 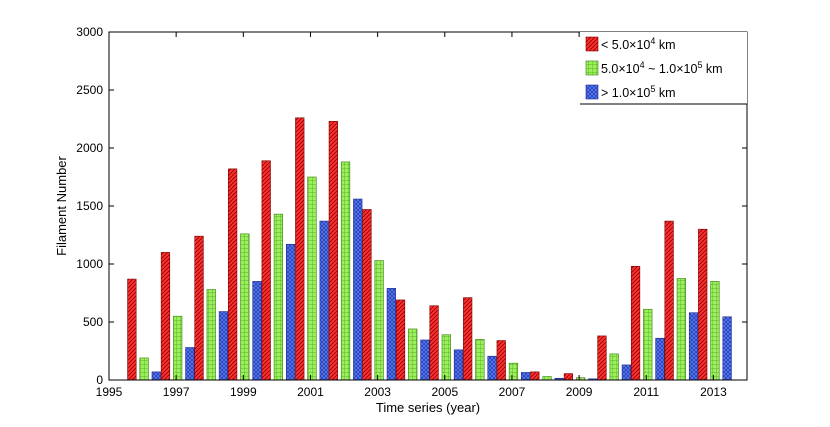 What do you see at coordinates (646, 392) in the screenshot?
I see `x-tick-label: 2011` at bounding box center [646, 392].